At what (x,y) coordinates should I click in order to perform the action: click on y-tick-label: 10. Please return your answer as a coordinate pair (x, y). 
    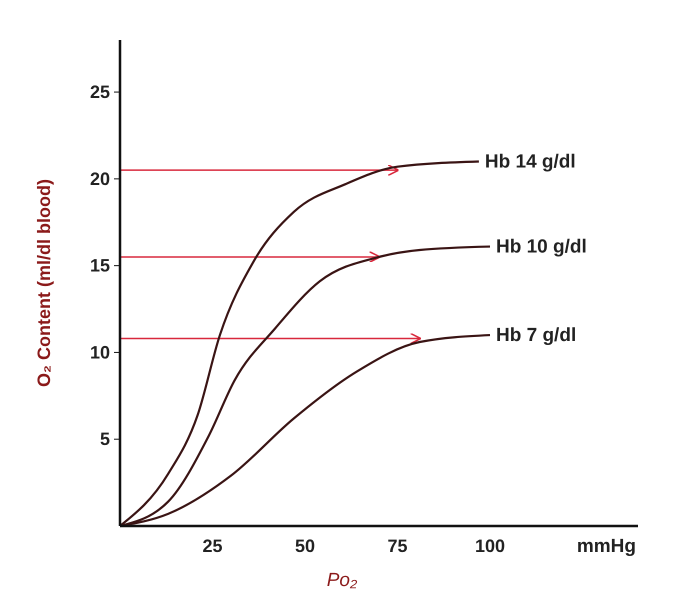
    Looking at the image, I should click on (100, 352).